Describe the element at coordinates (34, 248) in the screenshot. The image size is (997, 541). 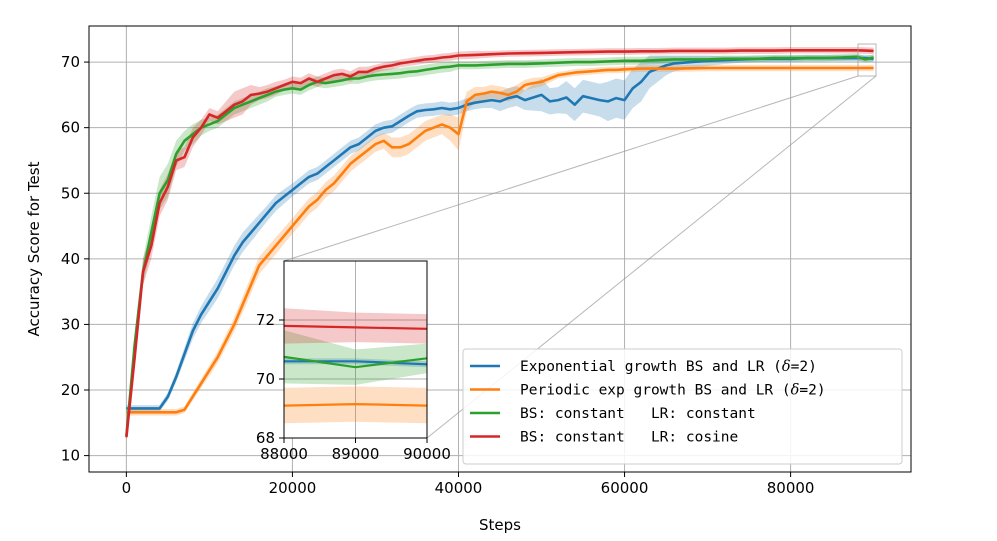
I see `y-axis-label: Accuracy Score for Test` at that location.